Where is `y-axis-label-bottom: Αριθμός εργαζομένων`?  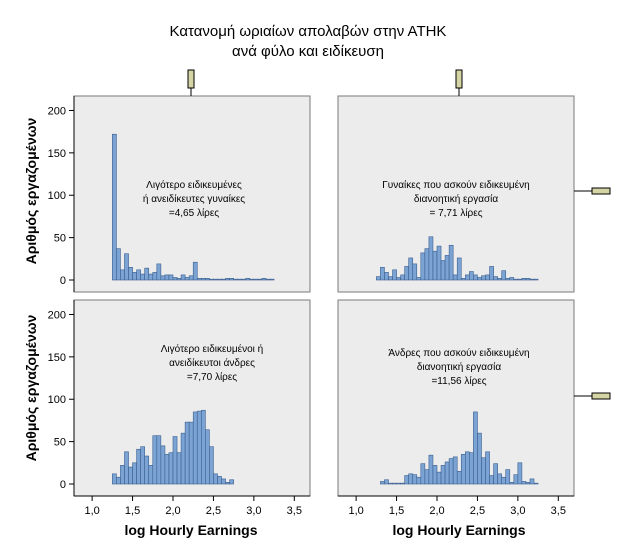 y-axis-label-bottom: Αριθμός εργαζομένων is located at coordinates (31, 387).